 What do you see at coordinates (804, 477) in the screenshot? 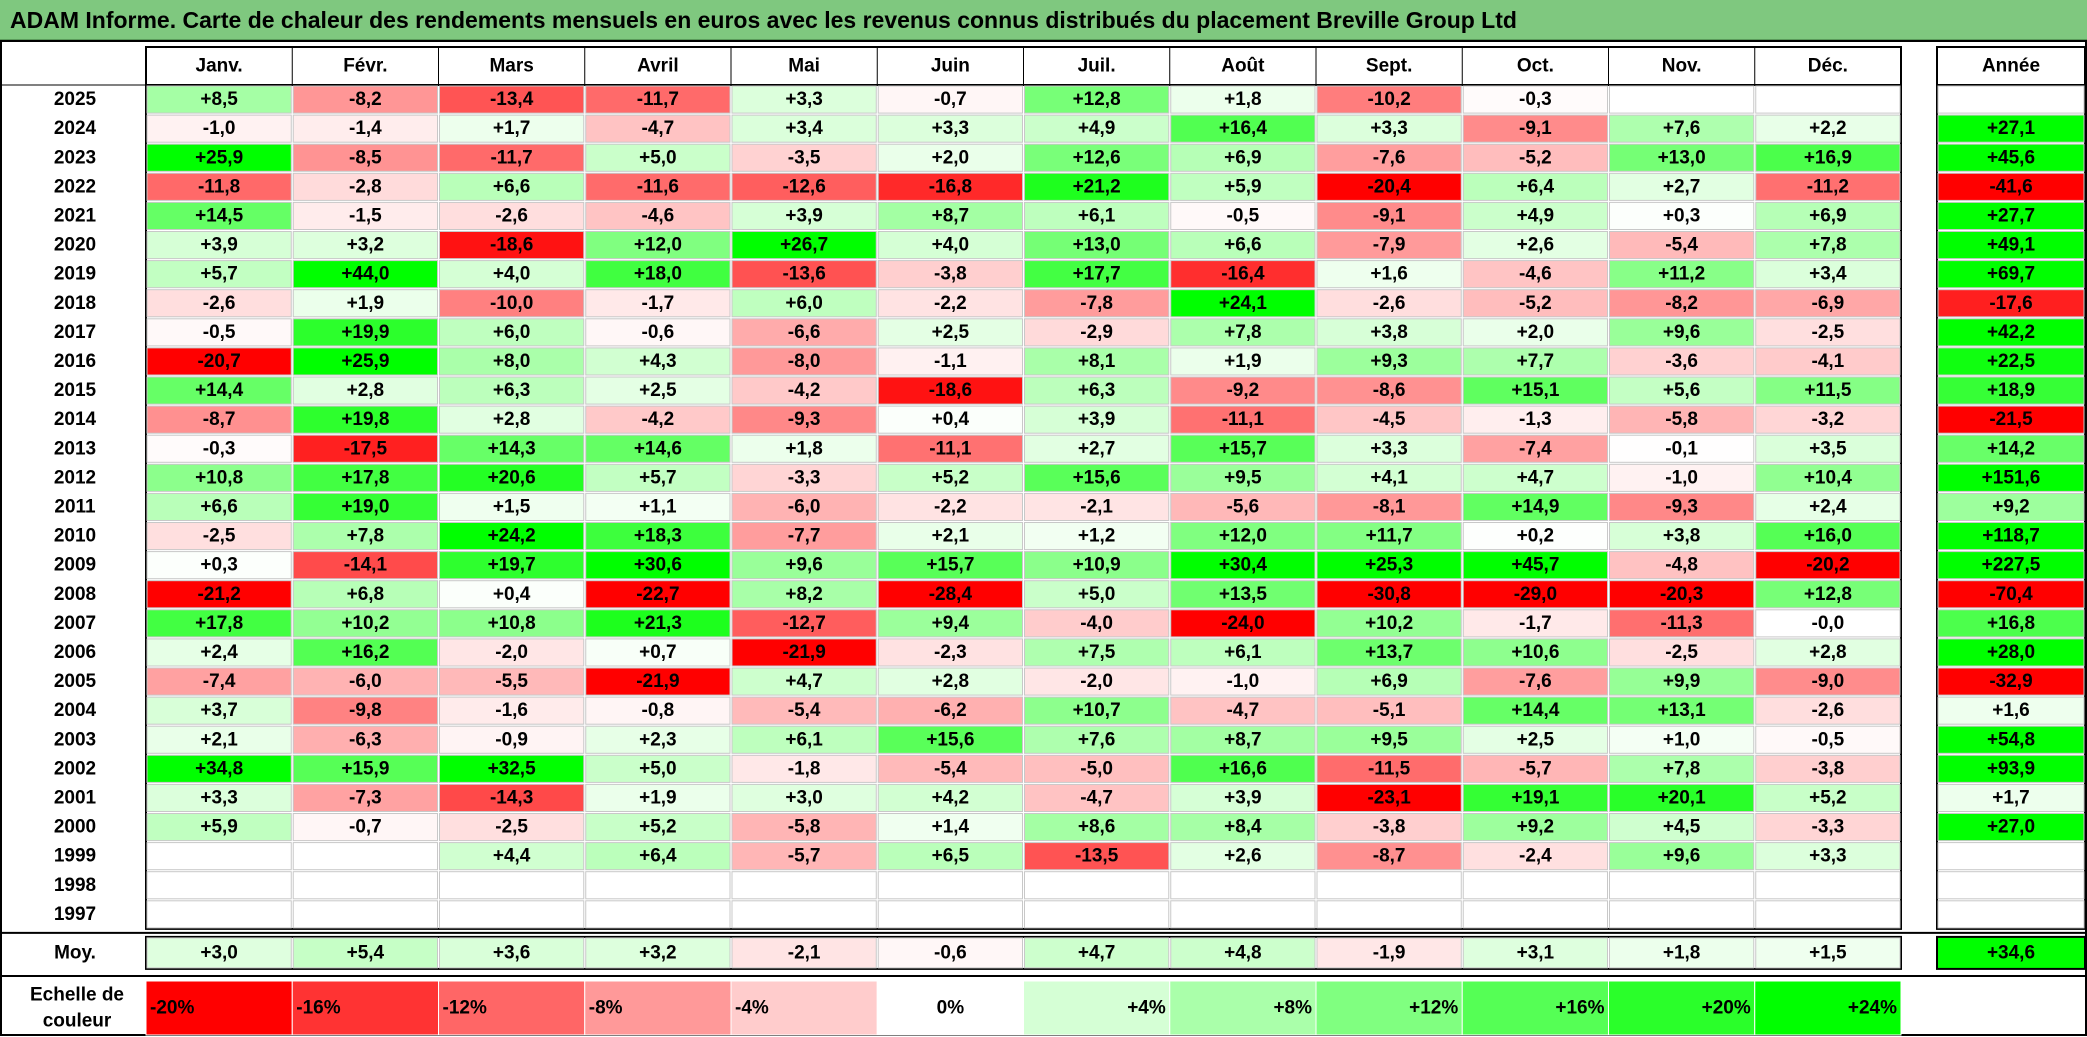
I see `cell-value: -3,3` at bounding box center [804, 477].